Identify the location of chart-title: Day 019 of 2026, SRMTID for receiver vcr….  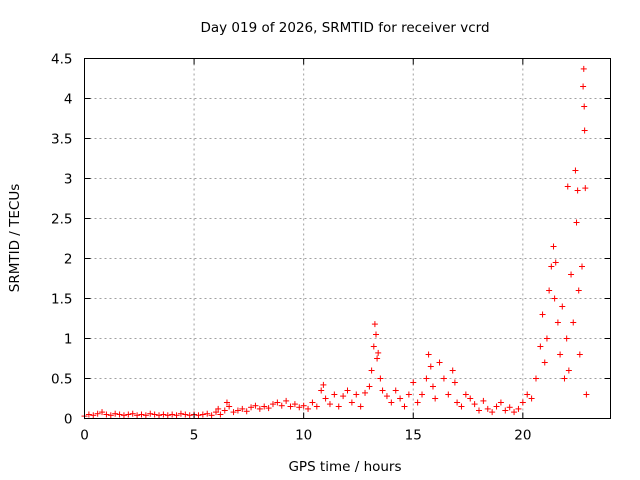
(344, 28).